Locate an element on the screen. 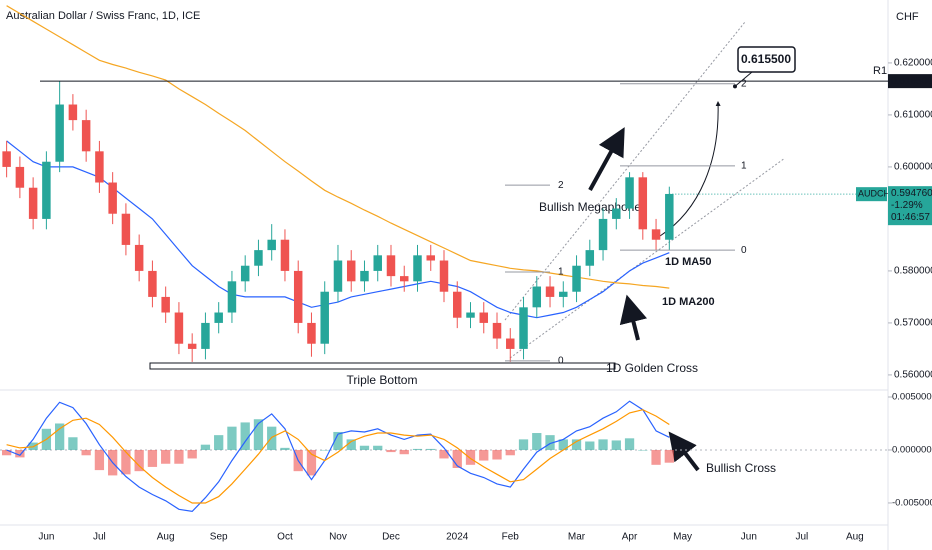 This screenshot has width=932, height=550. y-tick-label: 0.560000 is located at coordinates (913, 375).